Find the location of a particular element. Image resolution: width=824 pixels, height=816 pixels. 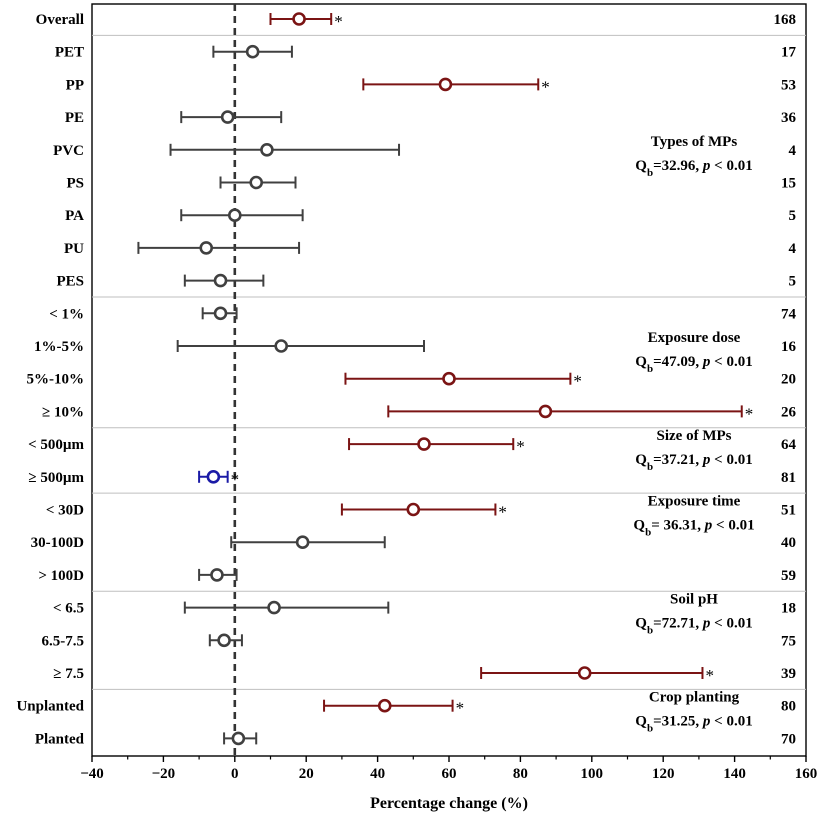

sample-size-label: 36 is located at coordinates (789, 118).